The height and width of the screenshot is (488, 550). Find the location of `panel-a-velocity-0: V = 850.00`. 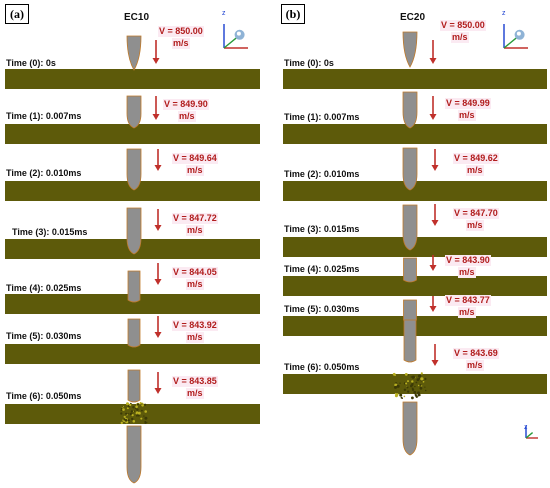

panel-a-velocity-0: V = 850.00 is located at coordinates (181, 31).